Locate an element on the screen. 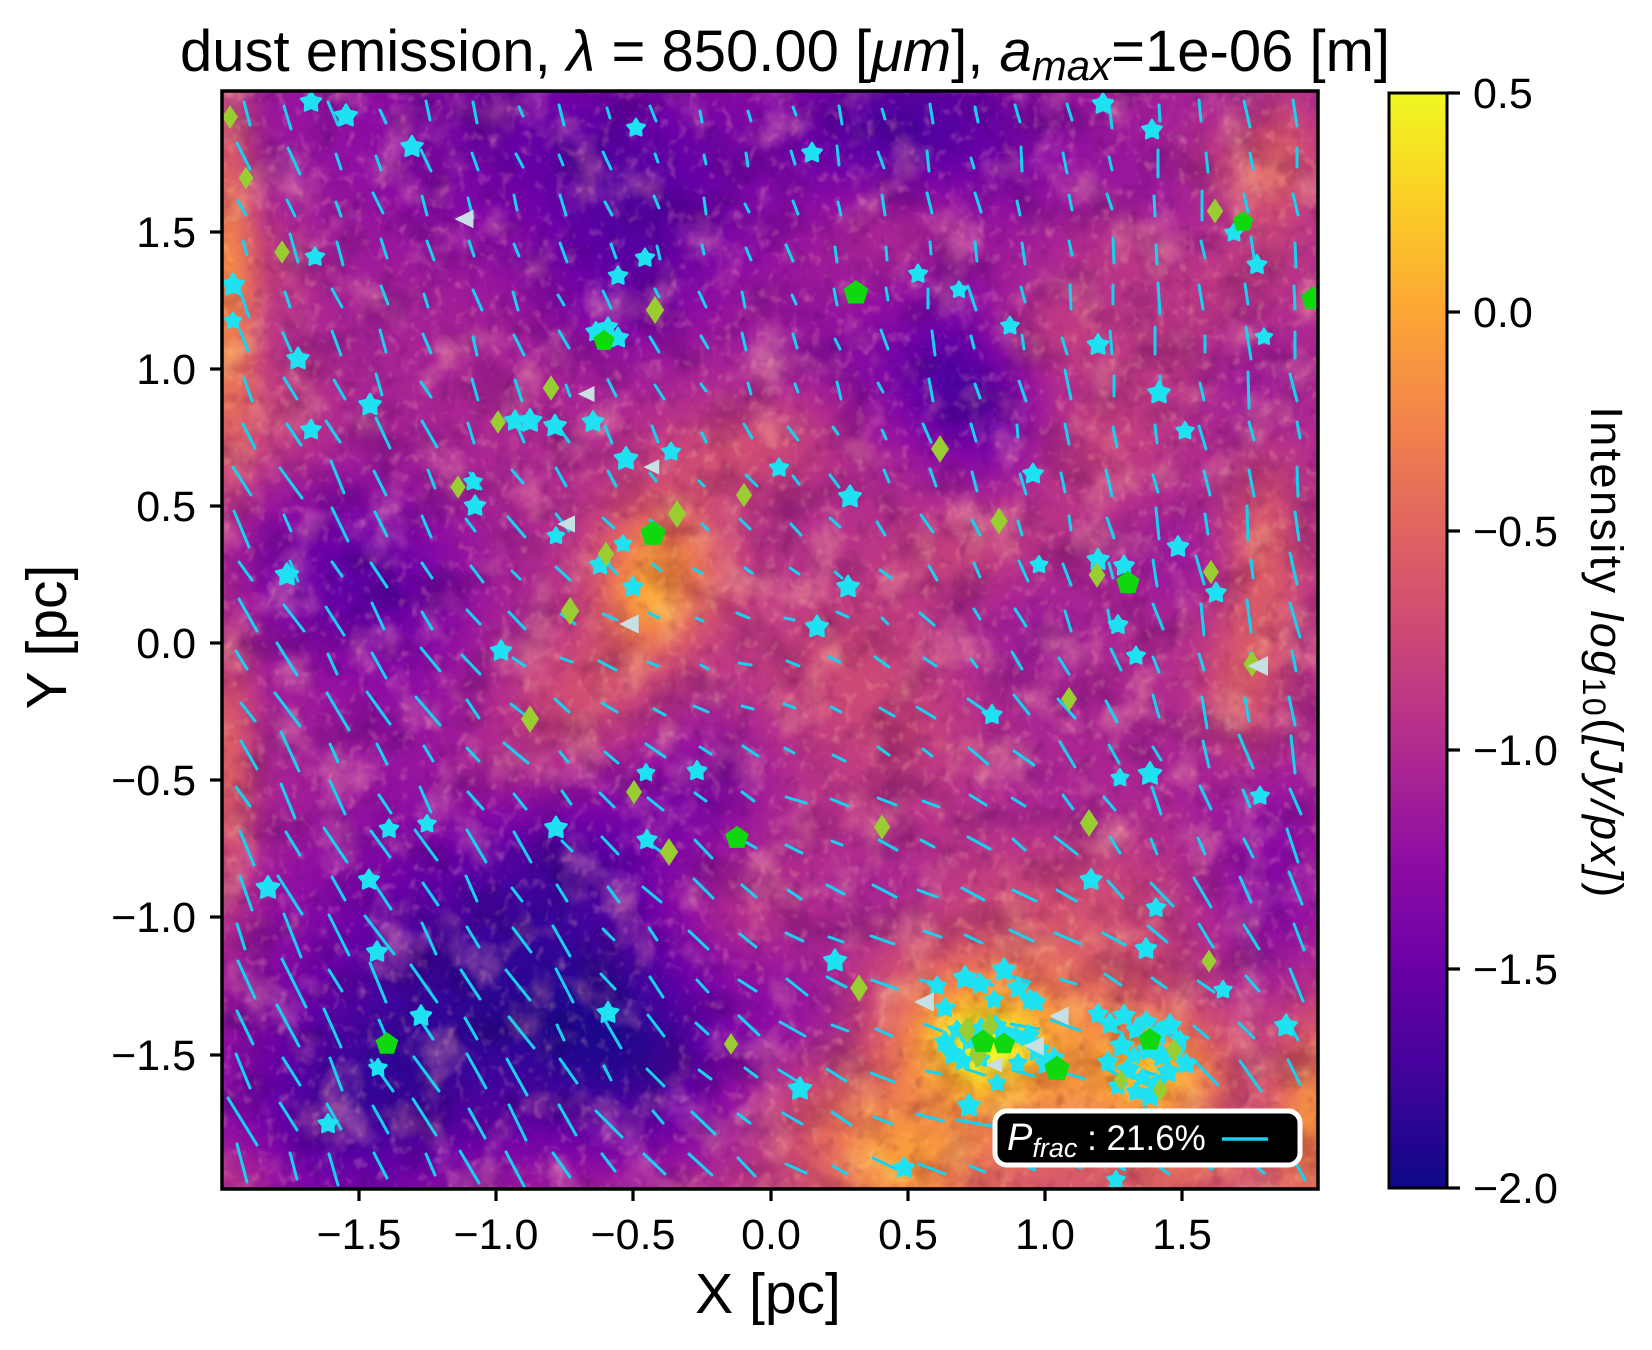 Image resolution: width=1652 pixels, height=1350 pixels. svg-text: X [pc] is located at coordinates (768, 1294).